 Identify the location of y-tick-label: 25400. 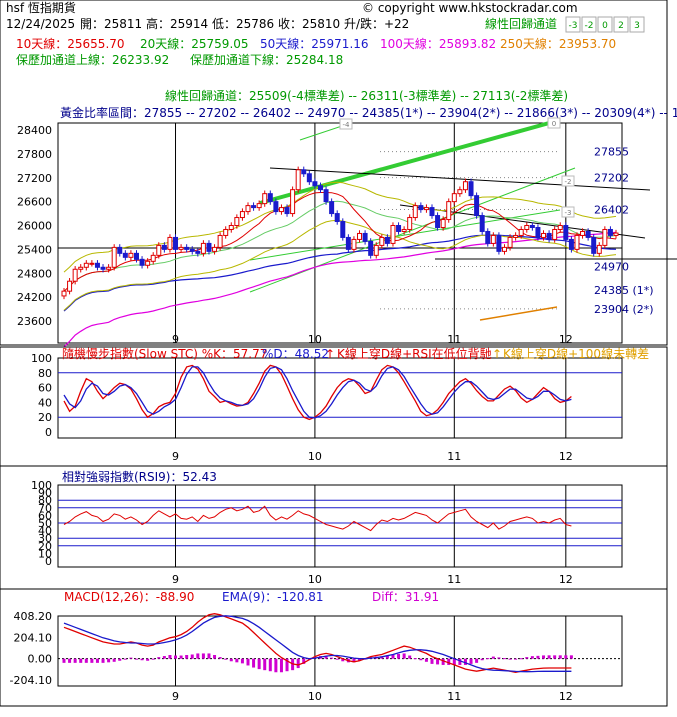
(34, 249).